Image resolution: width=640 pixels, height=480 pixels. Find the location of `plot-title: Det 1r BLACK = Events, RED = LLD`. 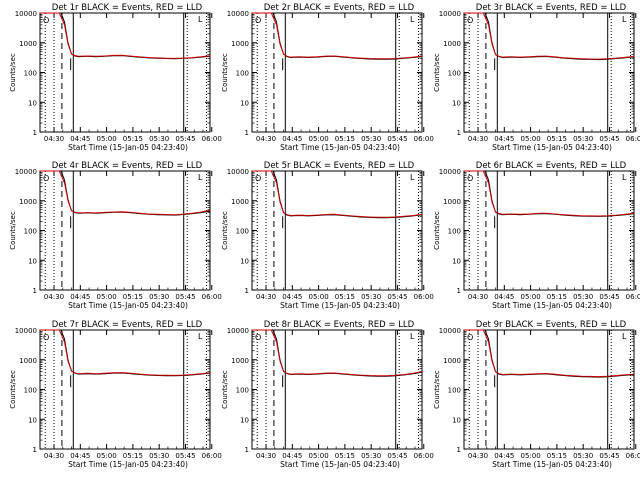

plot-title: Det 1r BLACK = Events, RED = LLD is located at coordinates (127, 8).